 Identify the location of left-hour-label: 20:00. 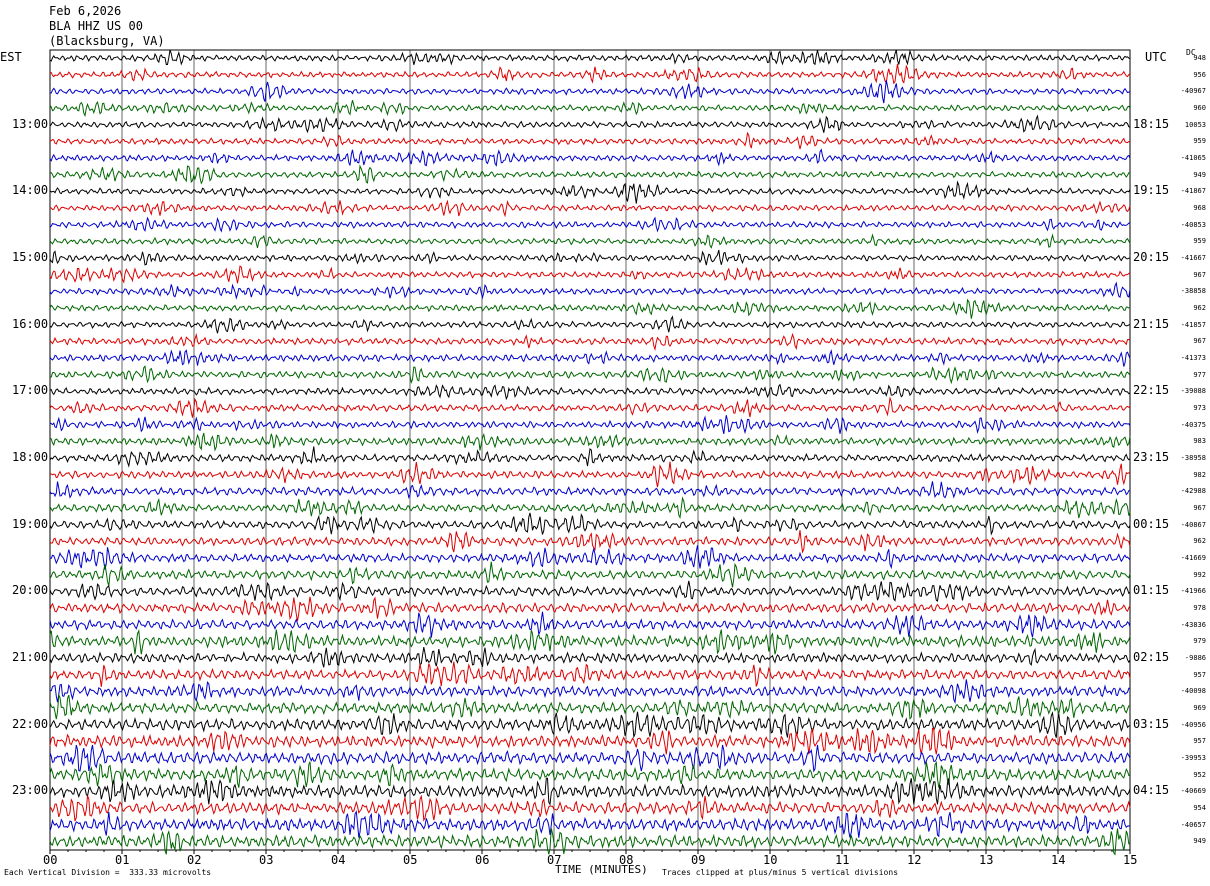
(30, 590).